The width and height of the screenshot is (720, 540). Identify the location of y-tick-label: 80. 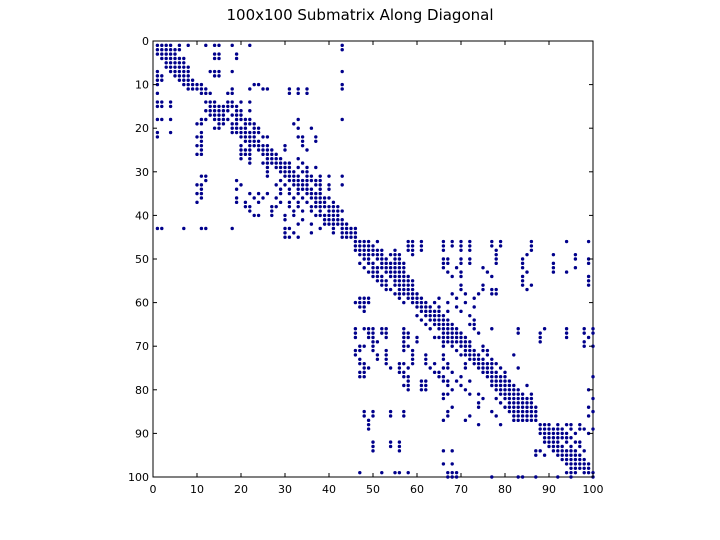
(142, 390).